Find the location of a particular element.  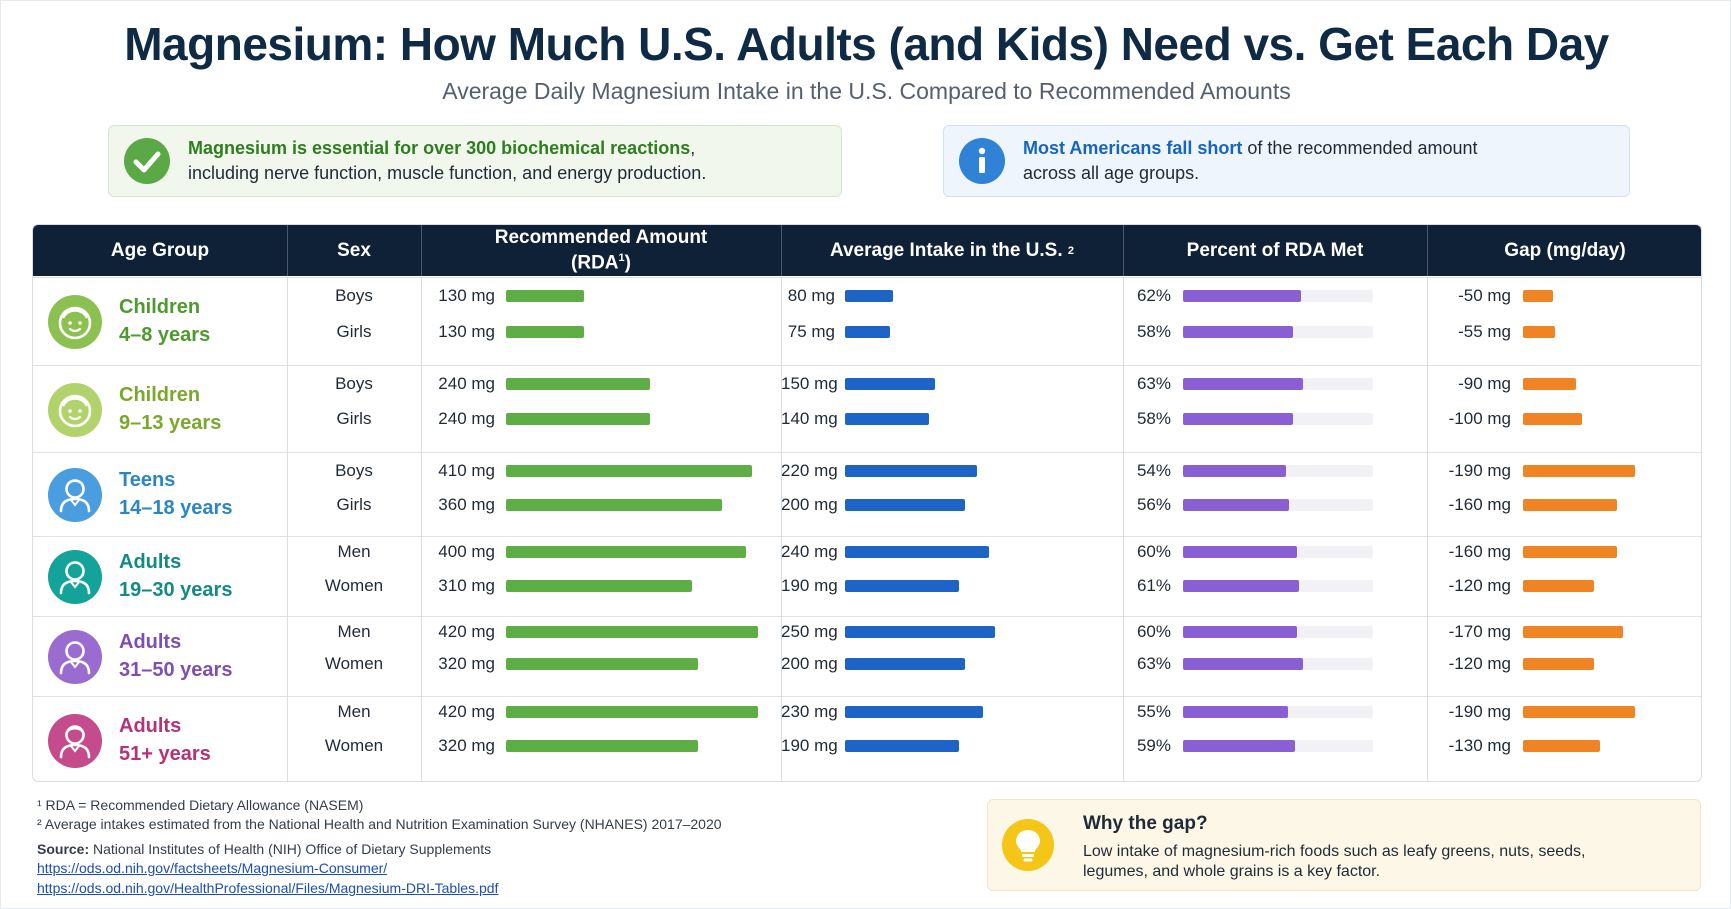

gap-value-label: -50 mg is located at coordinates (1484, 295).